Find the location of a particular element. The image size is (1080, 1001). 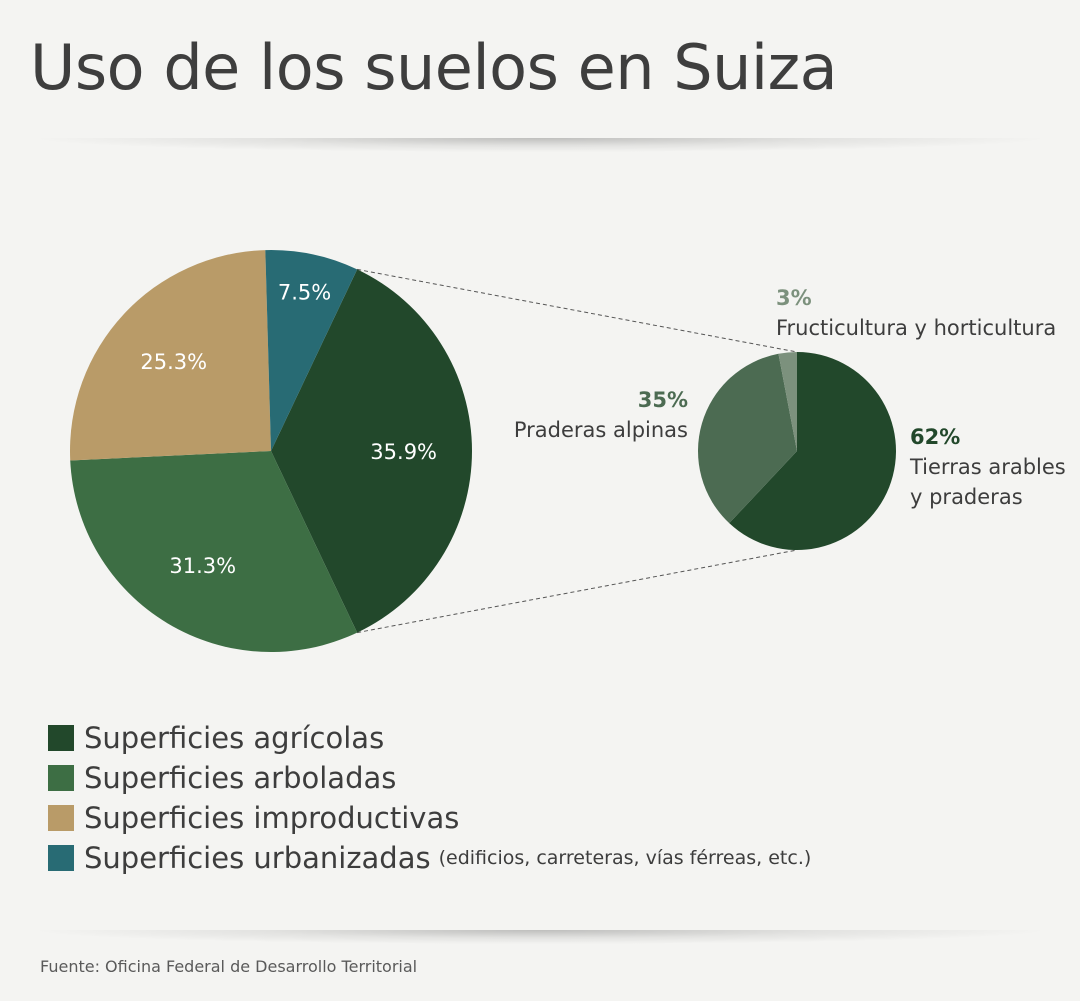

pie-slice-superficies-arboladas is located at coordinates (214, 551).